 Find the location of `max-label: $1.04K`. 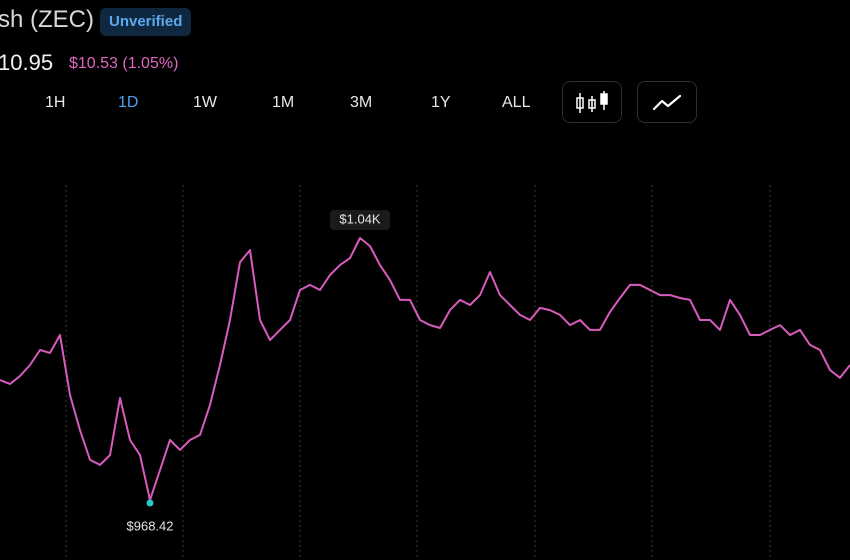

max-label: $1.04K is located at coordinates (360, 218).